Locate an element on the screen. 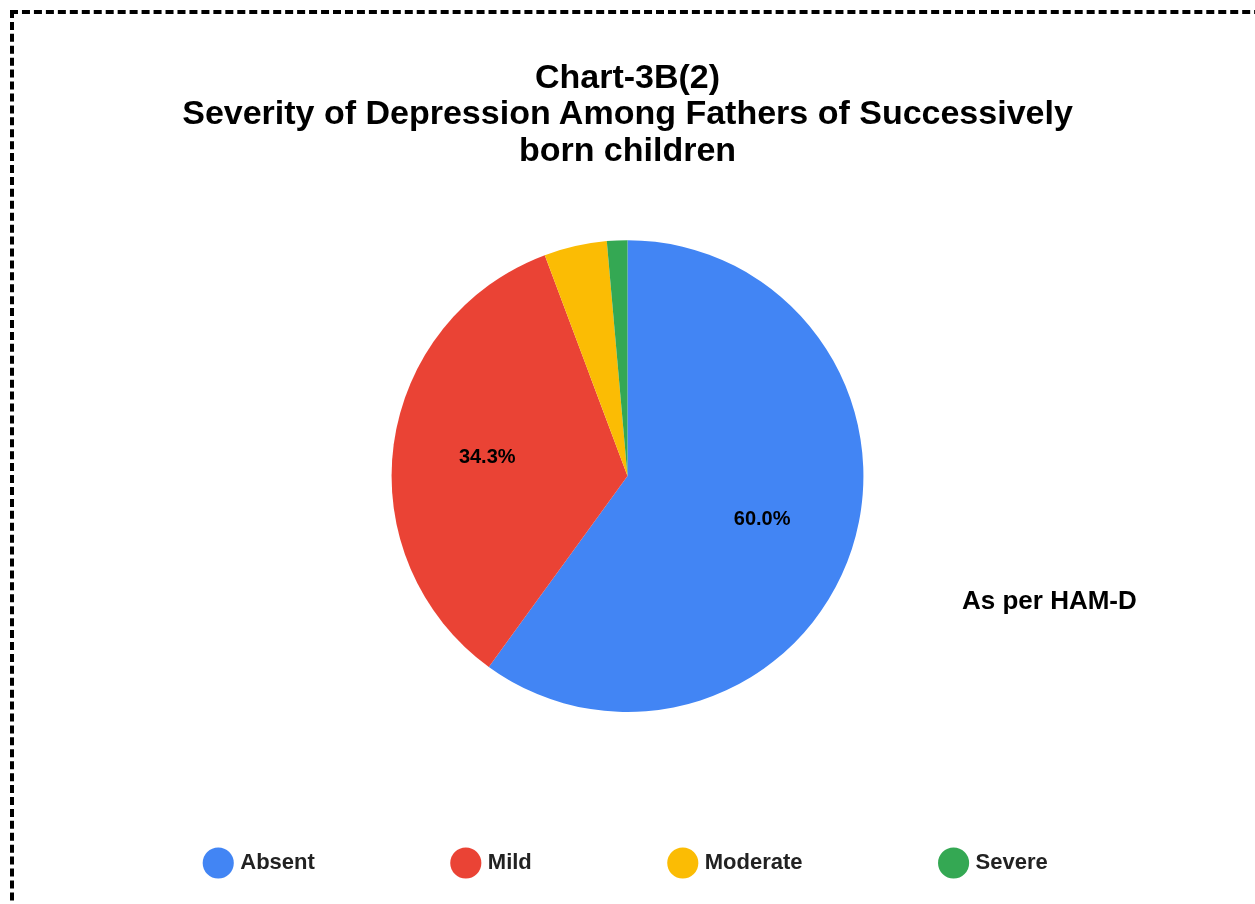  legend-label: Absent is located at coordinates (278, 862).